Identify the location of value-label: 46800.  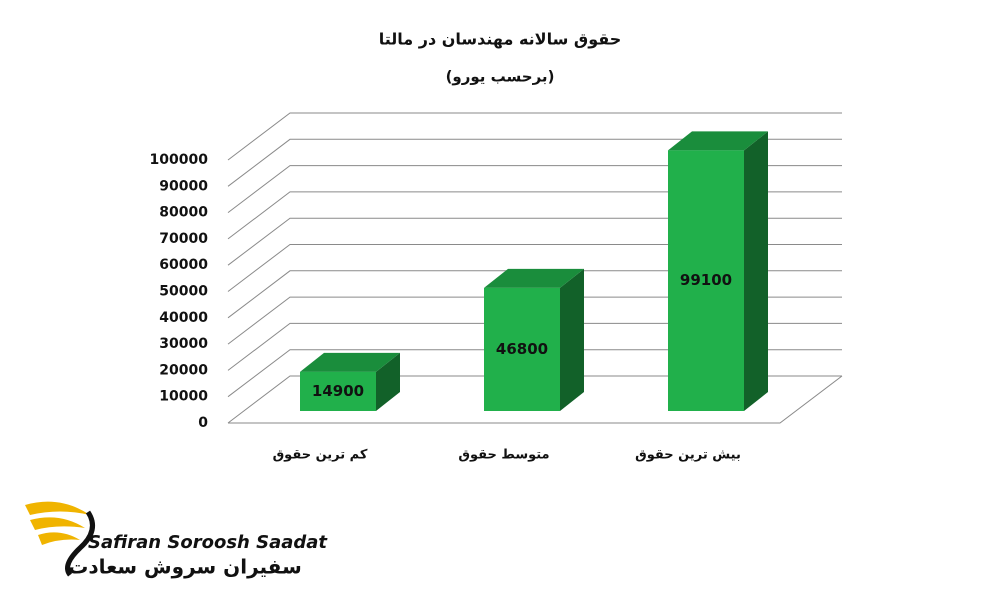
(522, 349).